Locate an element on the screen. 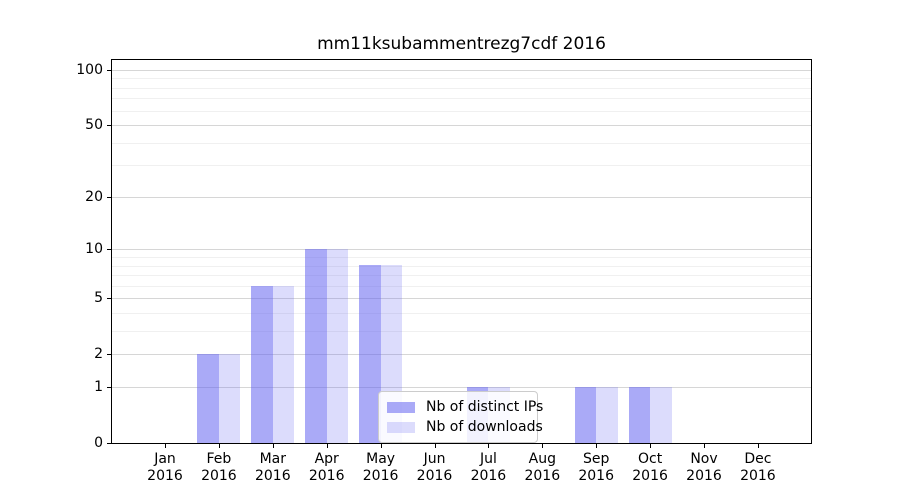 The image size is (900, 500). x-tick-label-jan: Jan 2016 is located at coordinates (165, 468).